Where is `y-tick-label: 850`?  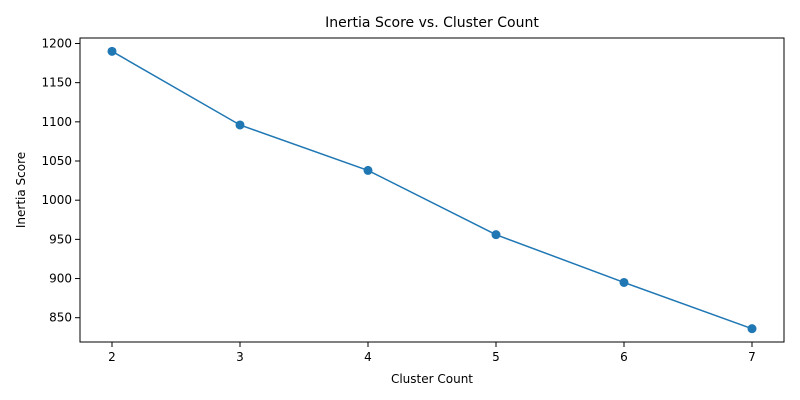 y-tick-label: 850 is located at coordinates (60, 318).